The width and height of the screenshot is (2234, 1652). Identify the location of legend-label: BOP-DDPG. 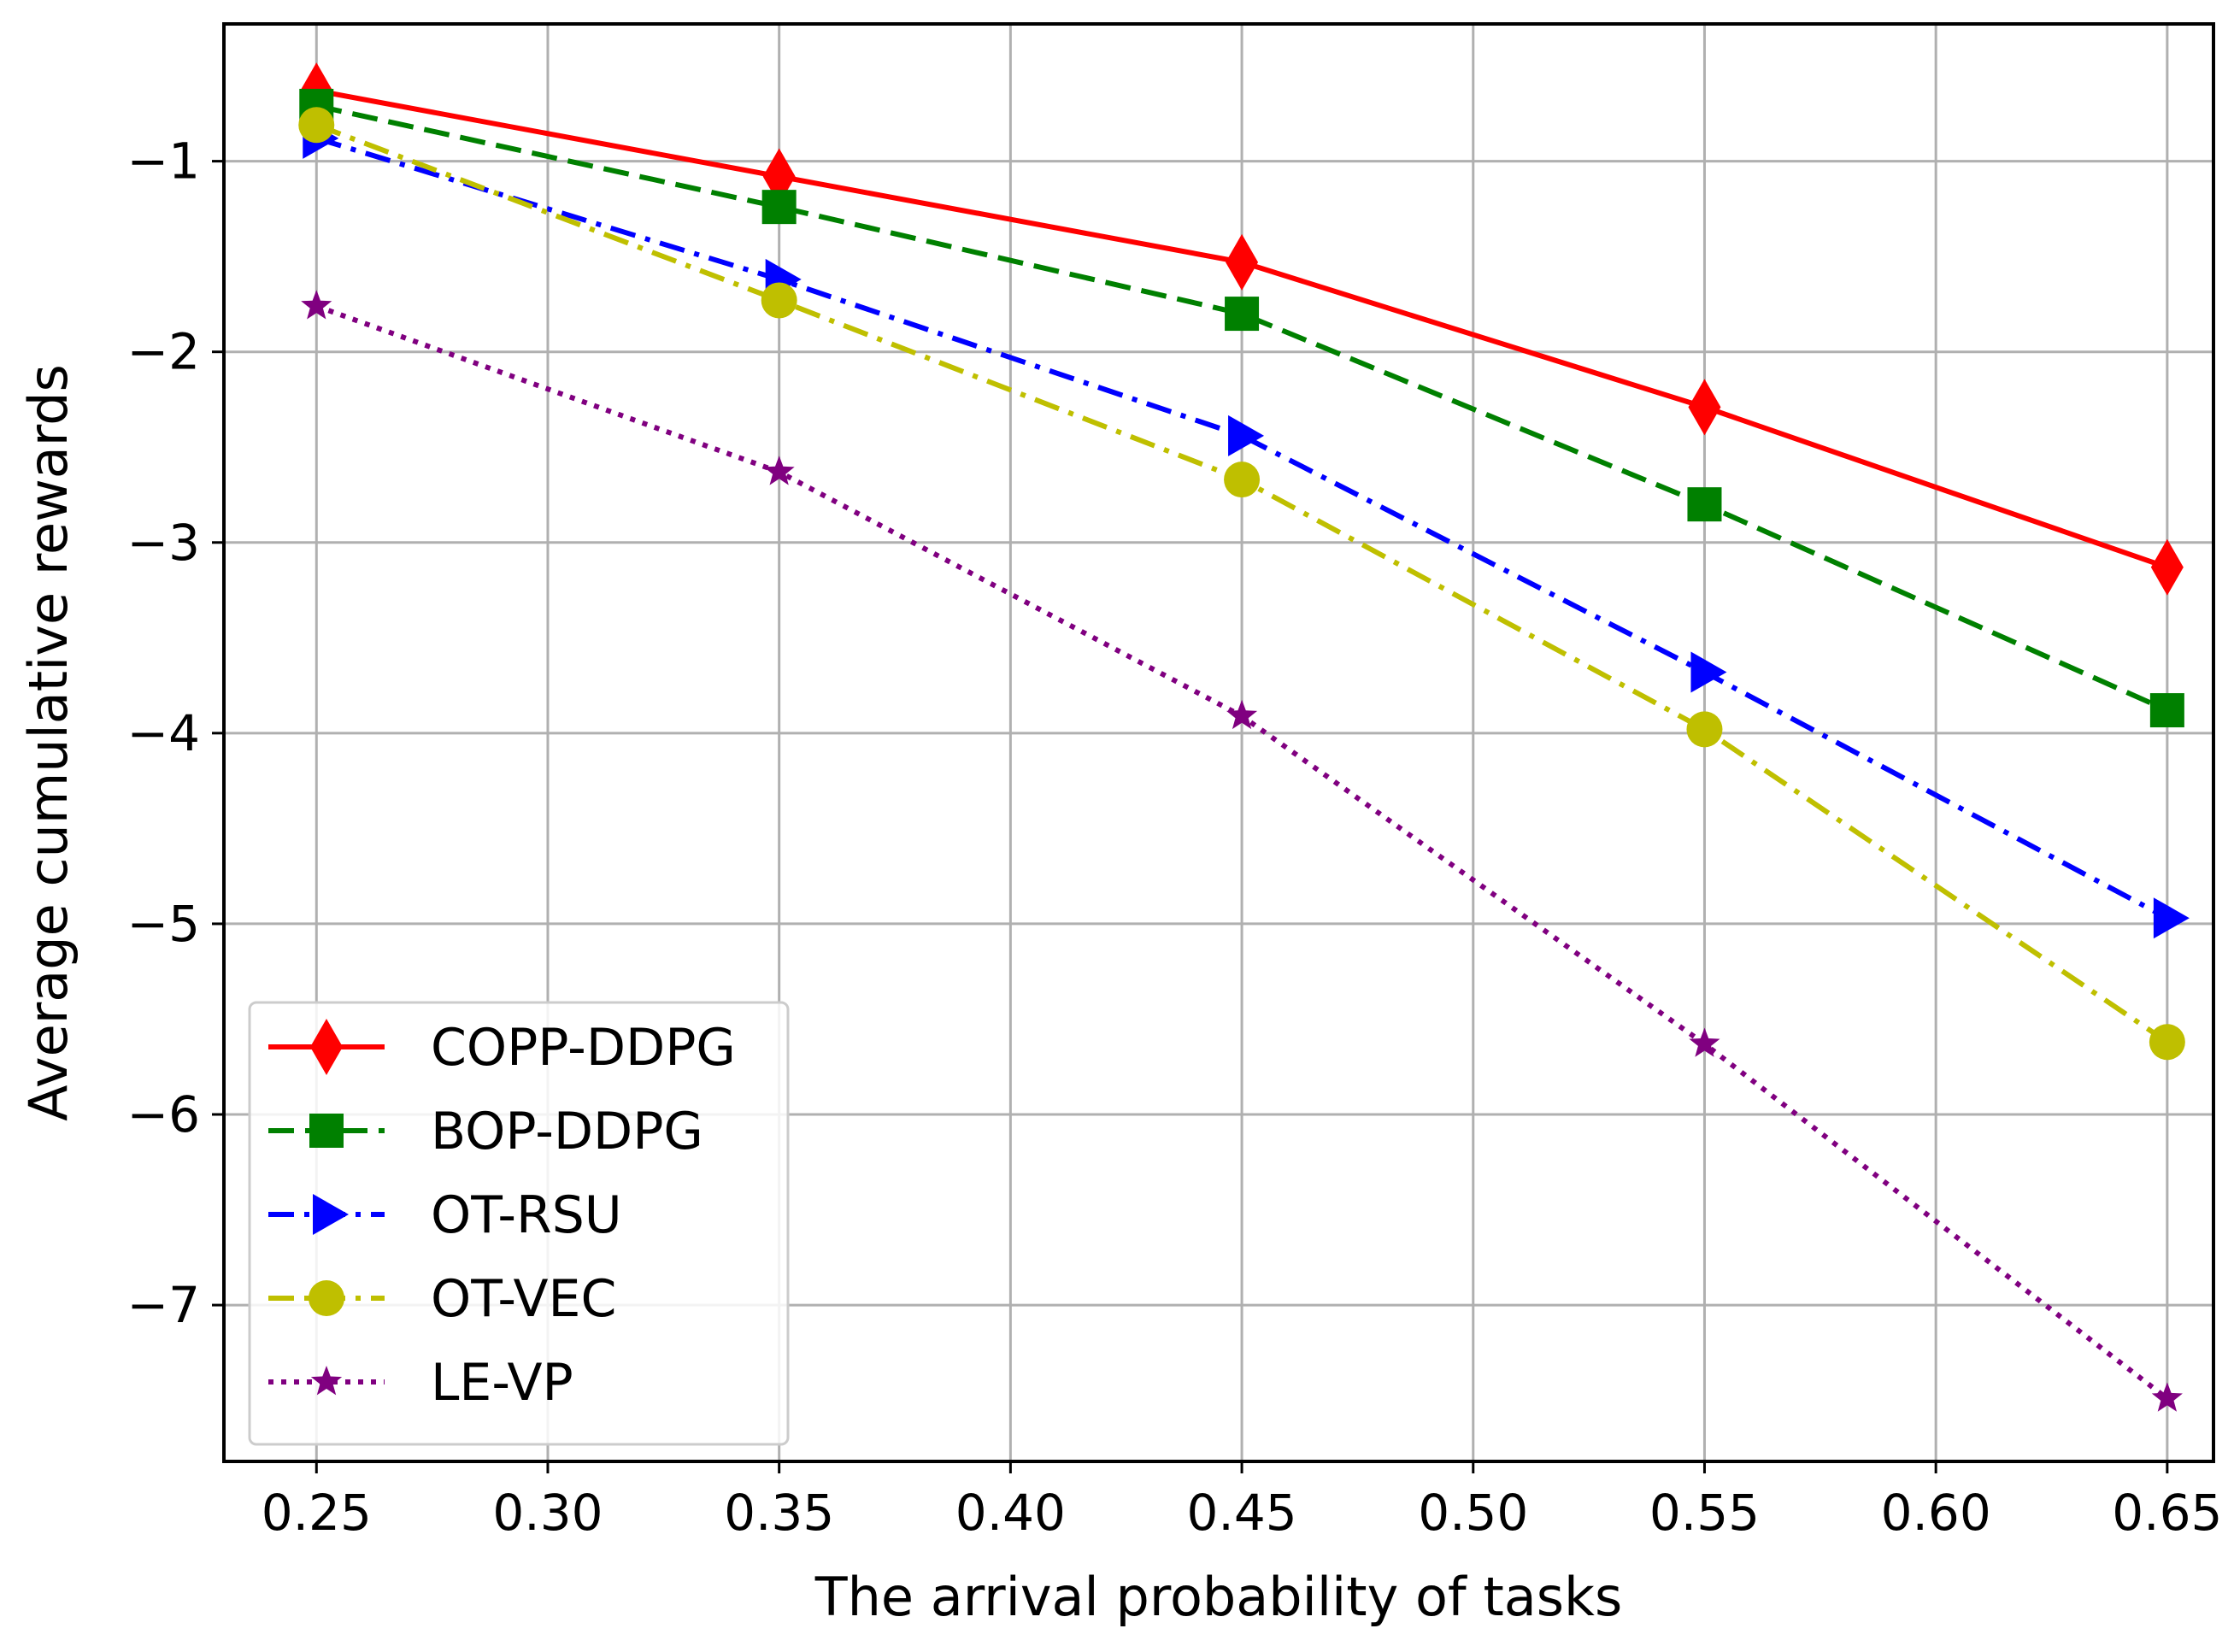
(567, 1131).